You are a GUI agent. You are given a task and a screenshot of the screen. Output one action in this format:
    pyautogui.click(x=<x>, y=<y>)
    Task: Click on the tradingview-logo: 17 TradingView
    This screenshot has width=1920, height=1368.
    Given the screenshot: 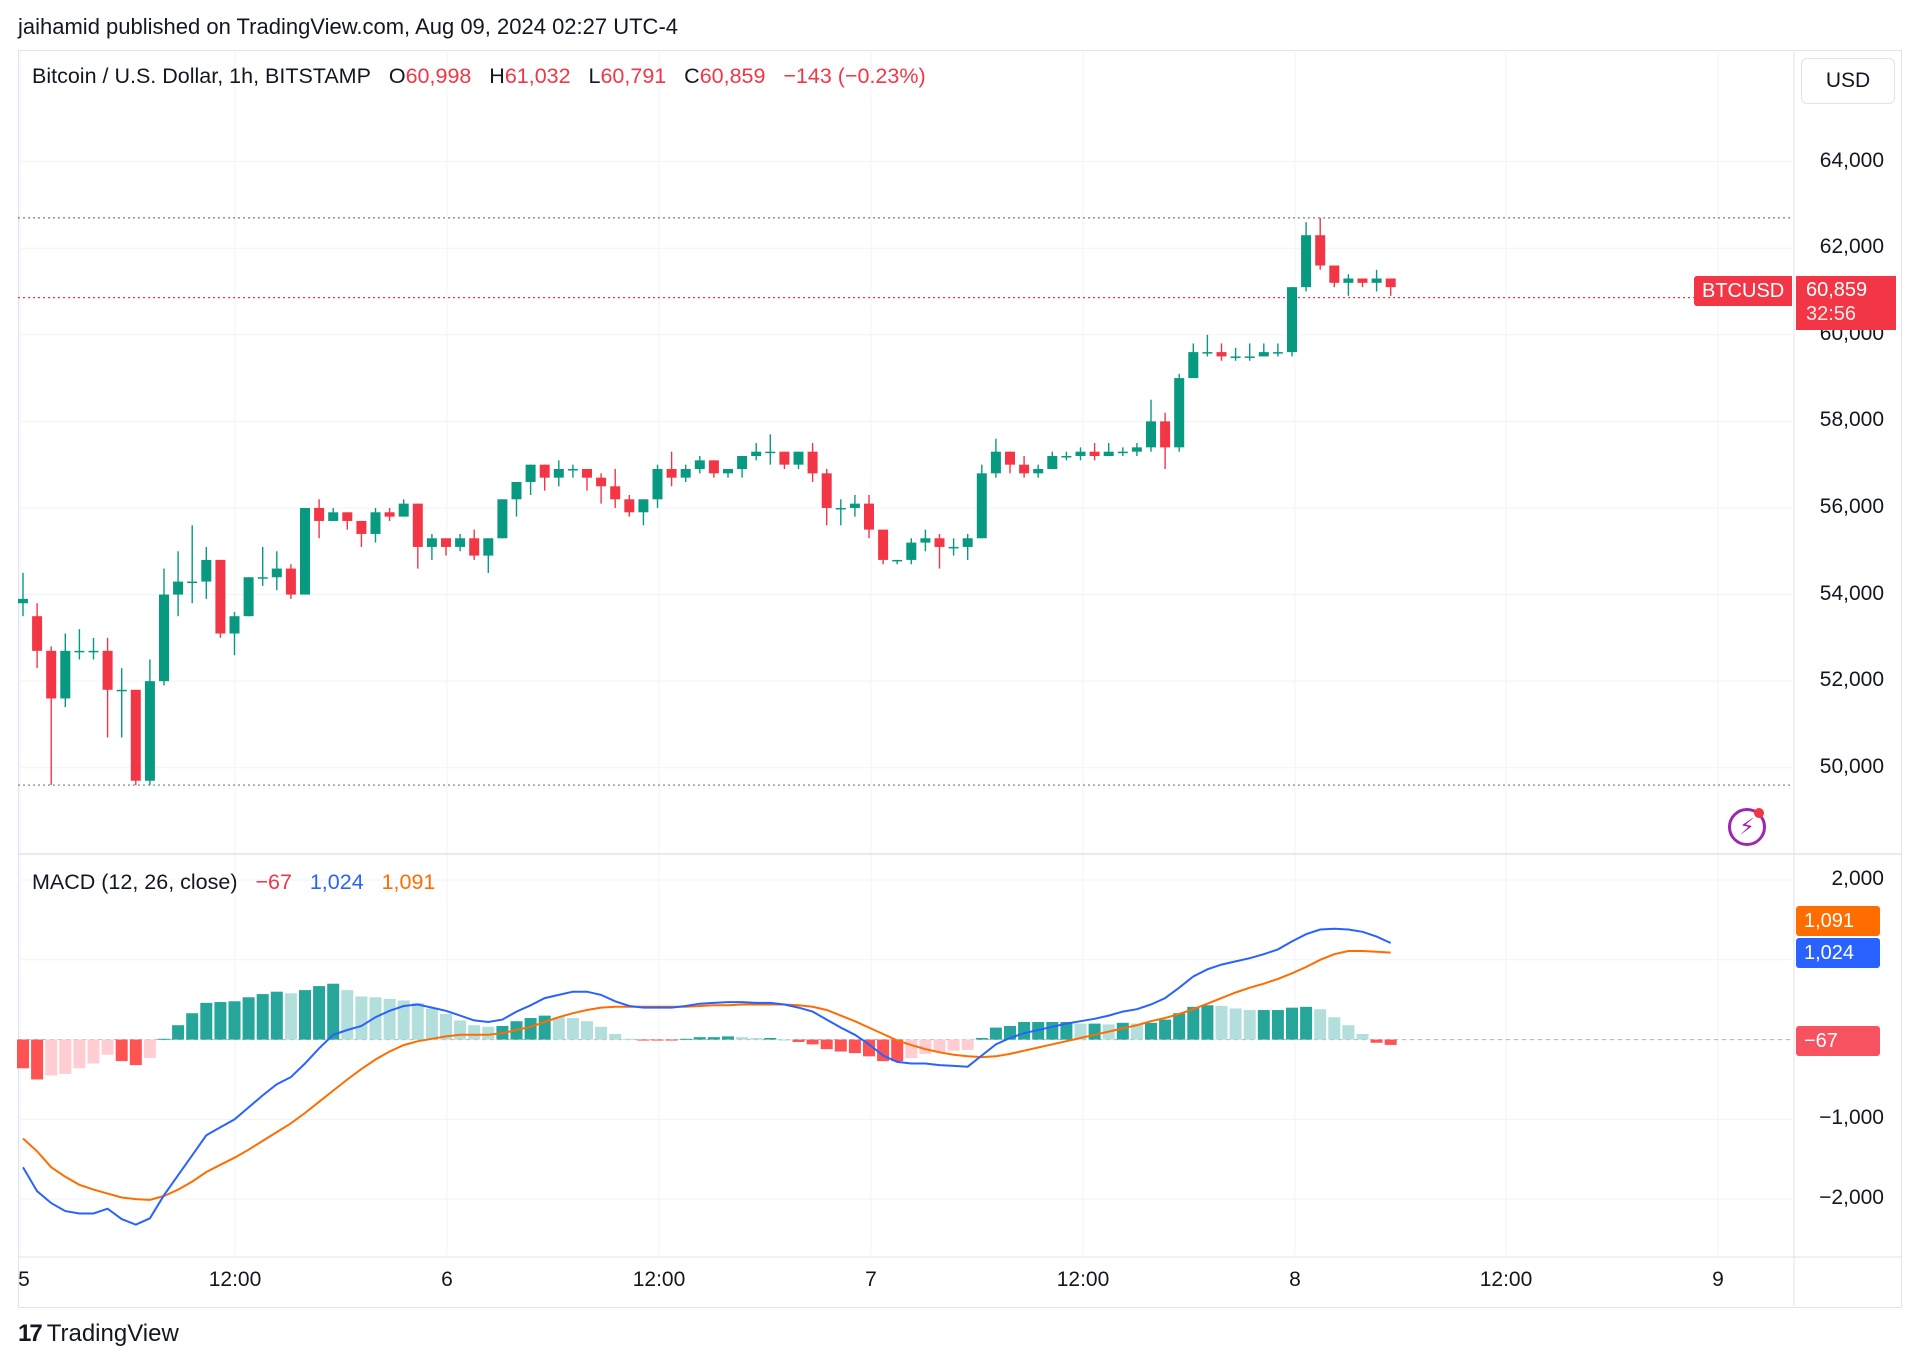 What is the action you would take?
    pyautogui.click(x=98, y=1334)
    